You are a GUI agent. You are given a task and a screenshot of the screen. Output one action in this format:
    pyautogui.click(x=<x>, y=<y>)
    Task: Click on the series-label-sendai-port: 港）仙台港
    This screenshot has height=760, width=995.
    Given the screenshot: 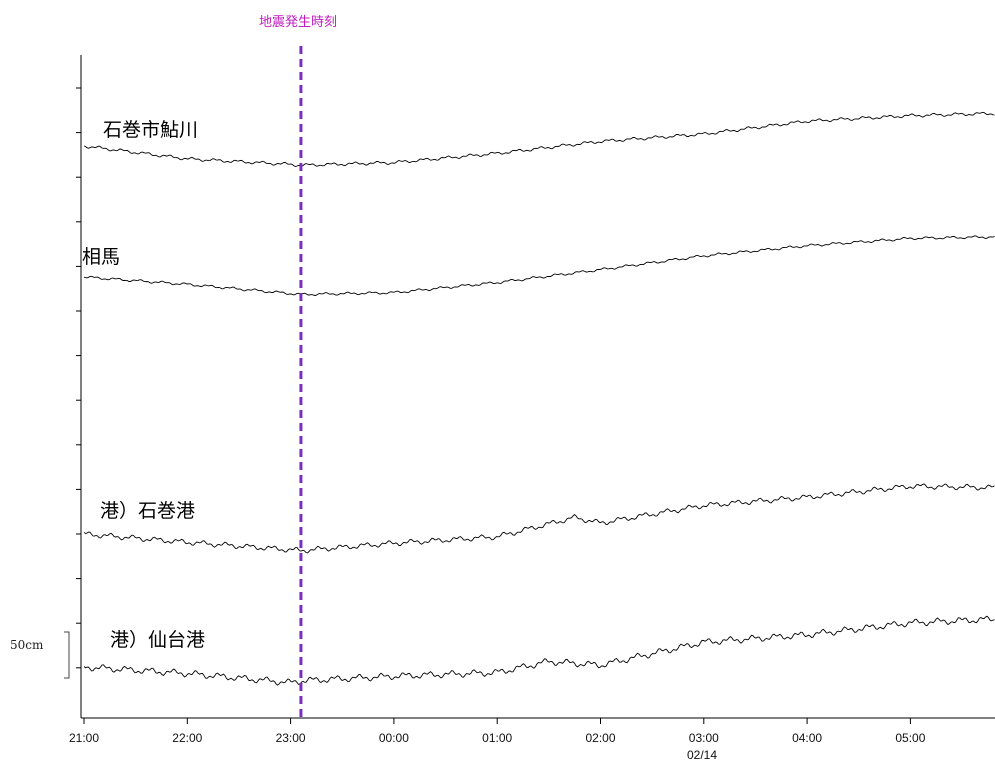 What is the action you would take?
    pyautogui.click(x=157, y=640)
    